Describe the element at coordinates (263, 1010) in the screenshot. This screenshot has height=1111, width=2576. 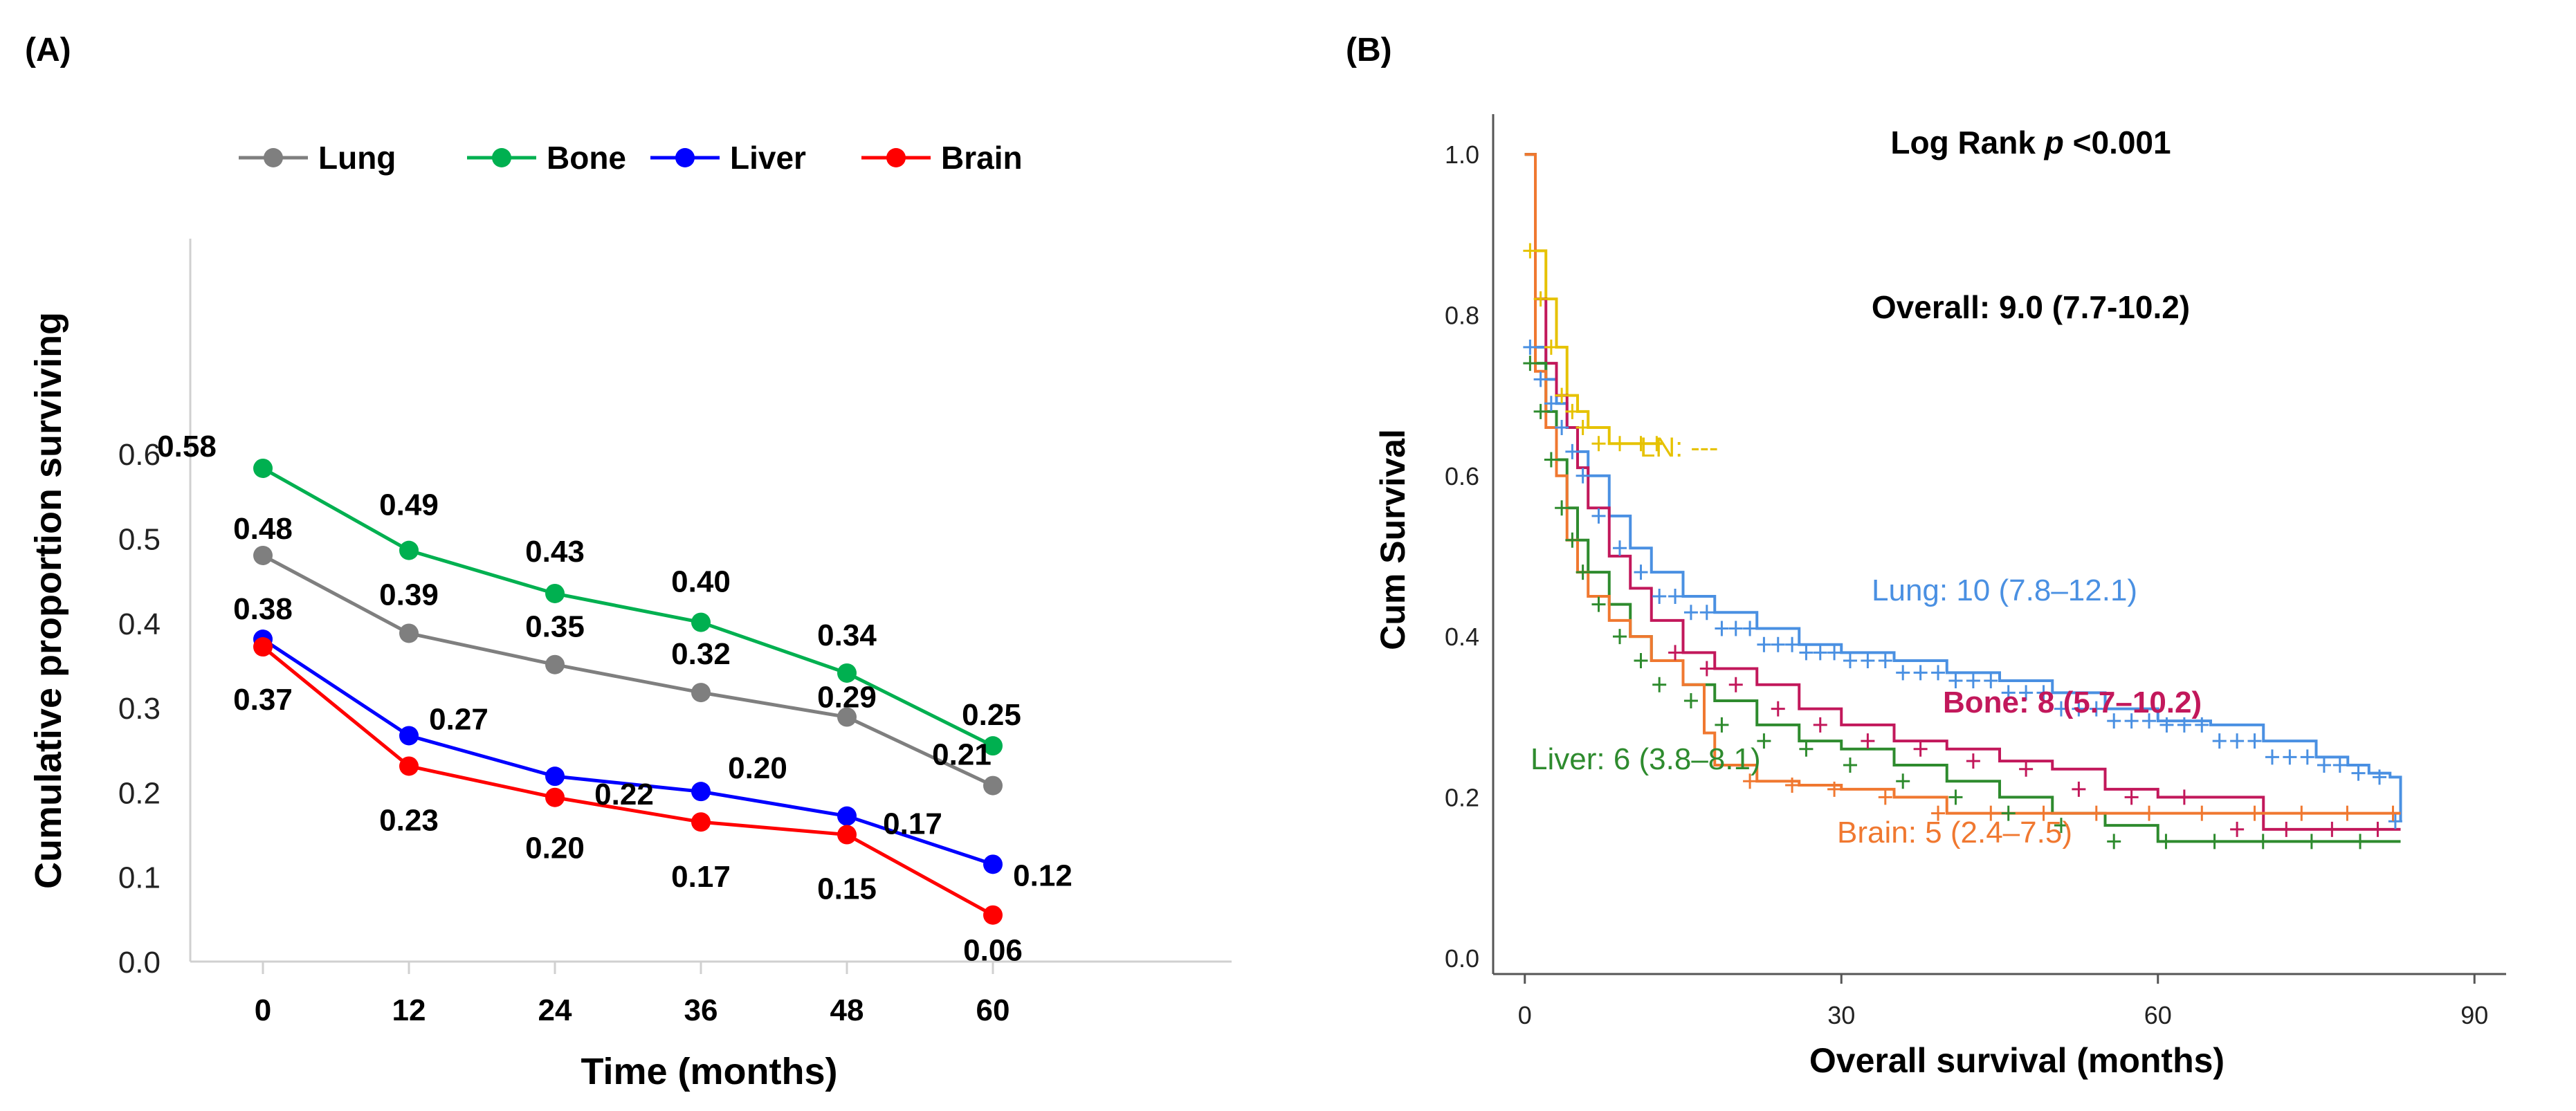
I see `panel-a-x-tick-label: 0` at that location.